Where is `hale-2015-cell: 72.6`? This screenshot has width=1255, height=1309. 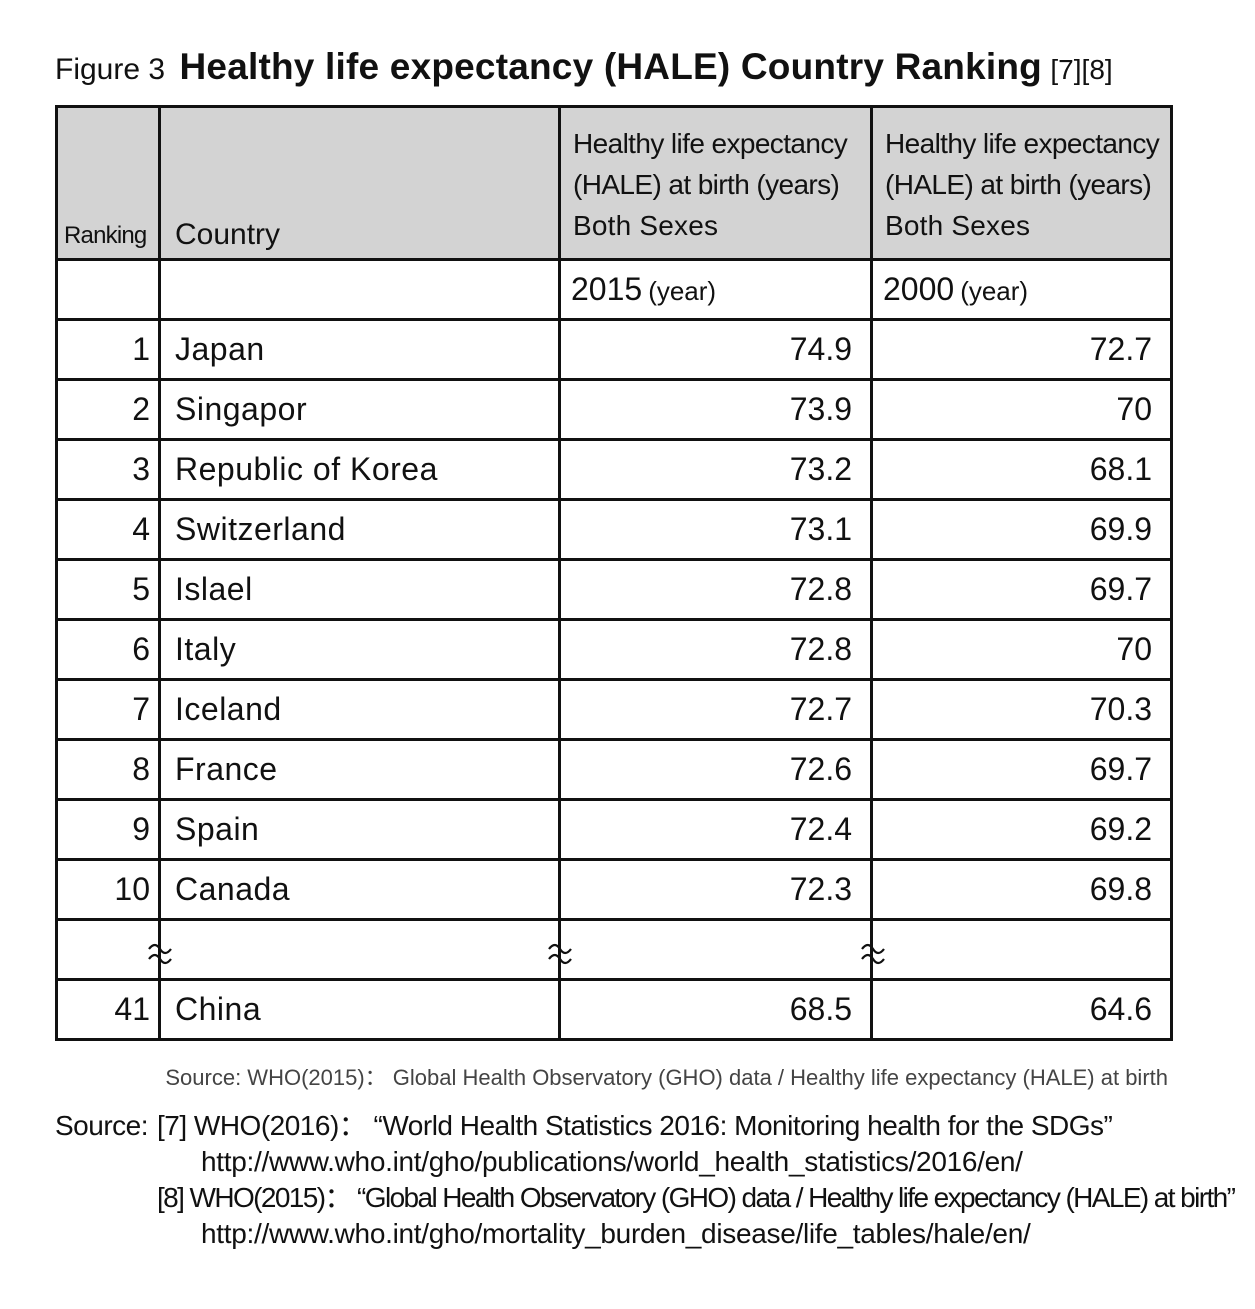 hale-2015-cell: 72.6 is located at coordinates (715, 769).